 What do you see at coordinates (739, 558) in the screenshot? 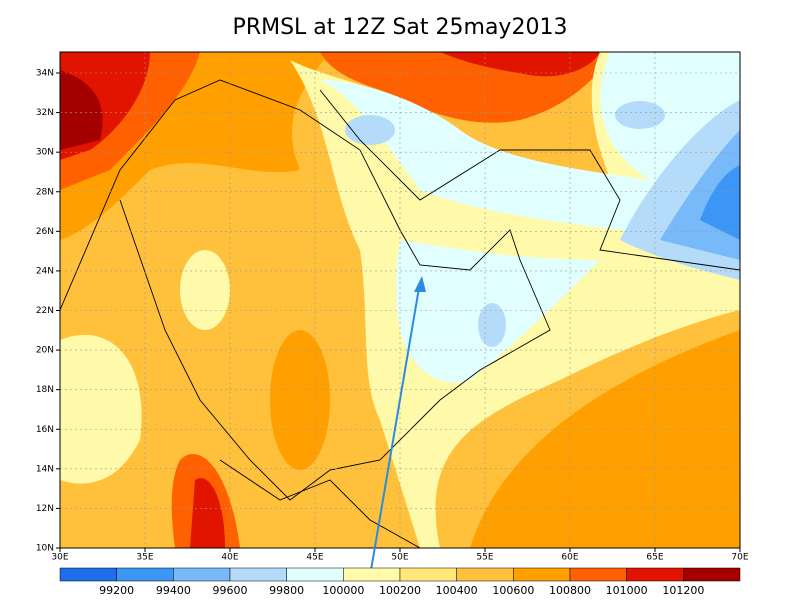
I see `lon-label: 70E` at bounding box center [739, 558].